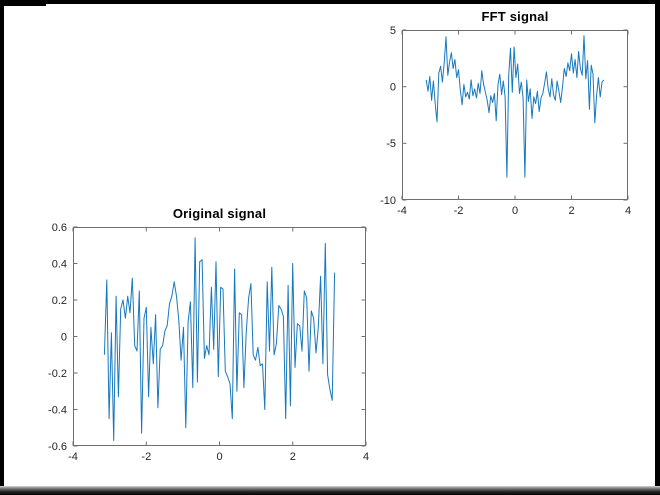 The width and height of the screenshot is (660, 495). Describe the element at coordinates (59, 301) in the screenshot. I see `y-tick-label: 0.2` at that location.